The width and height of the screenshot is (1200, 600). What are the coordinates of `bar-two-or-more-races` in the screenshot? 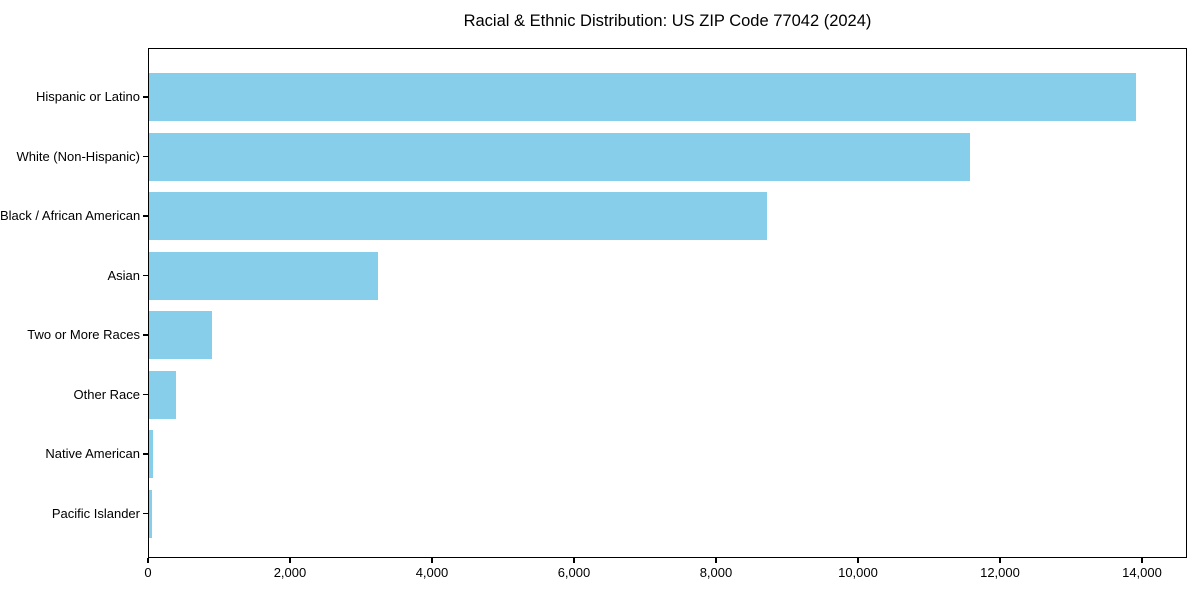 It's located at (181, 335).